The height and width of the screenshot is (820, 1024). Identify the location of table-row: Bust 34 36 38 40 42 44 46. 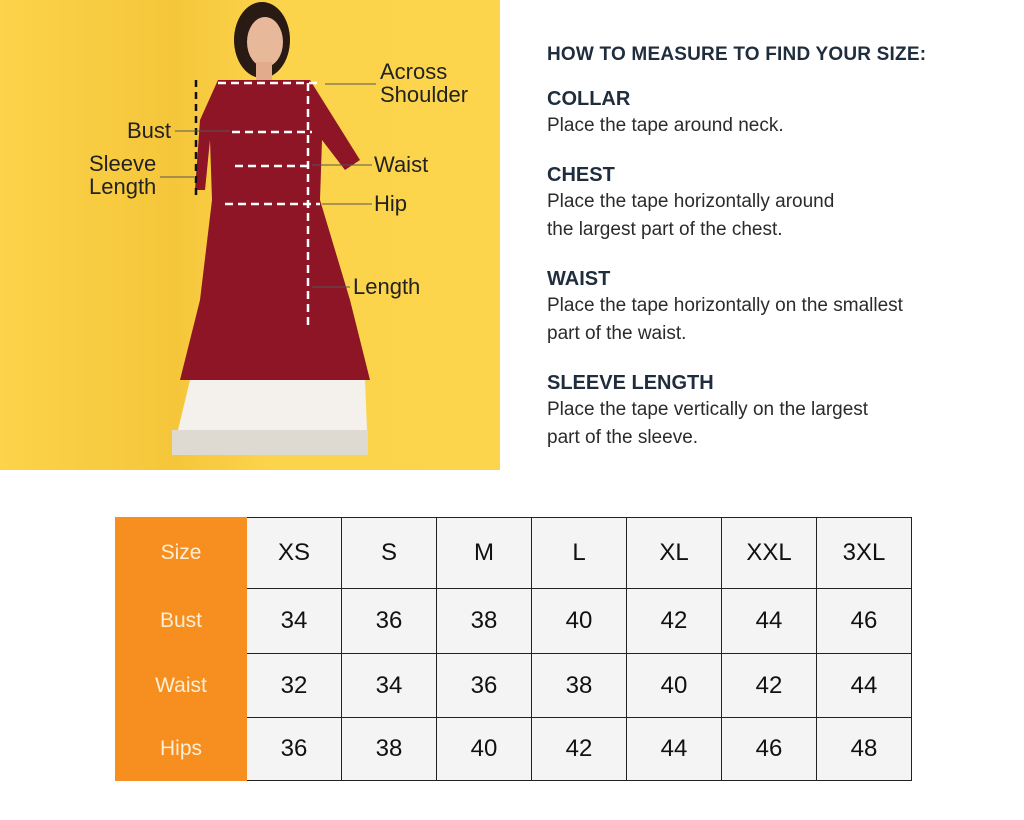
(513, 621).